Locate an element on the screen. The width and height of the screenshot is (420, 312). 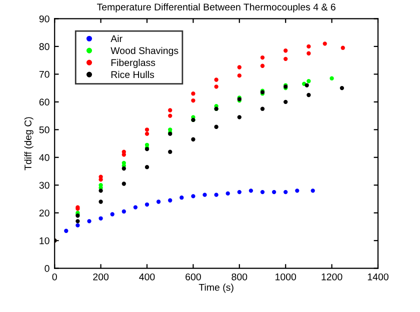
x-tick-label: 0 is located at coordinates (54, 276).